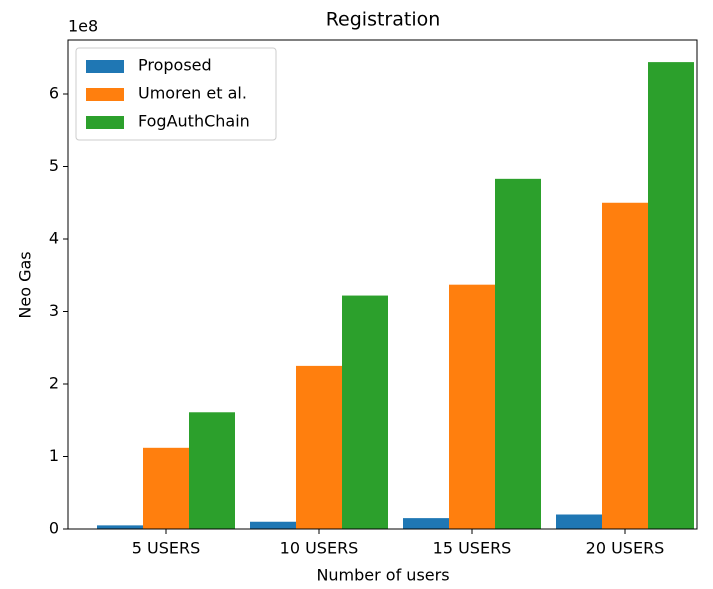 The height and width of the screenshot is (589, 713). Describe the element at coordinates (54, 93) in the screenshot. I see `y-tick-label: 6` at that location.